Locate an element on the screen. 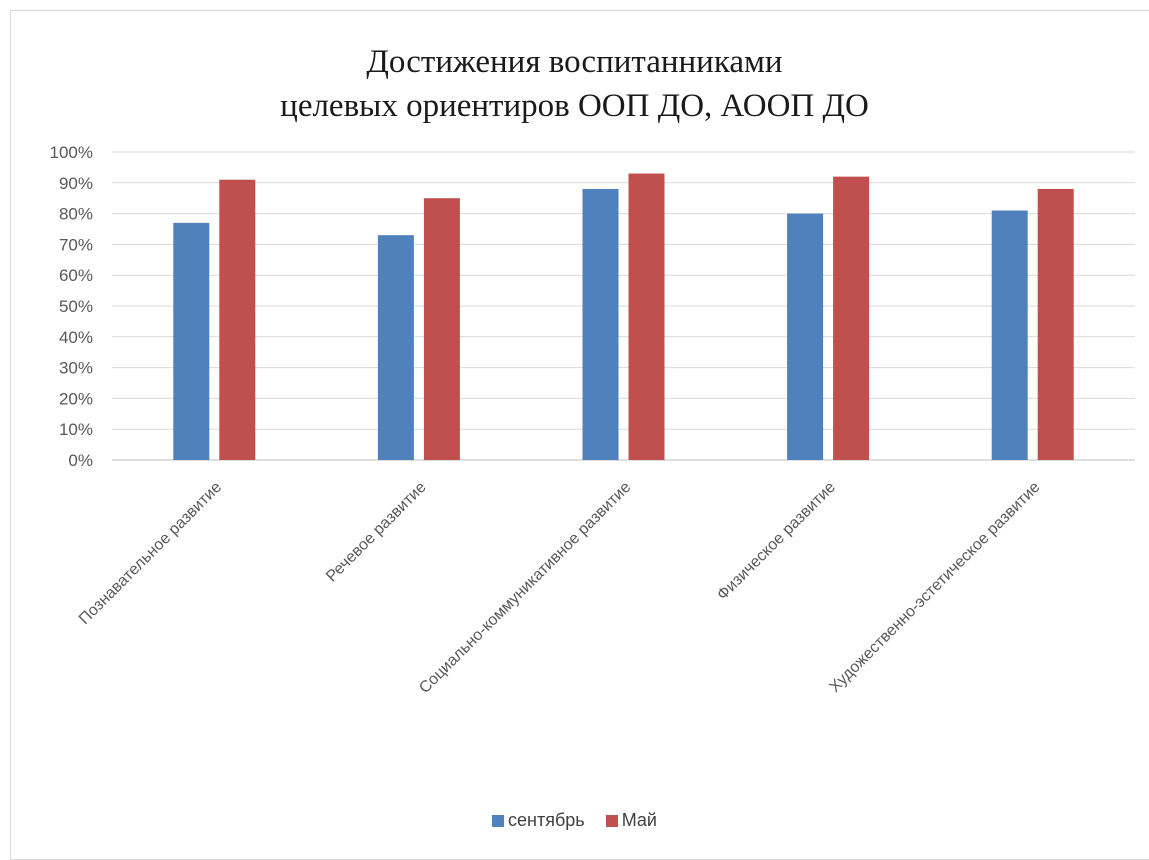 The image size is (1149, 860). x-tick-label: Познавательное развитие is located at coordinates (150, 553).